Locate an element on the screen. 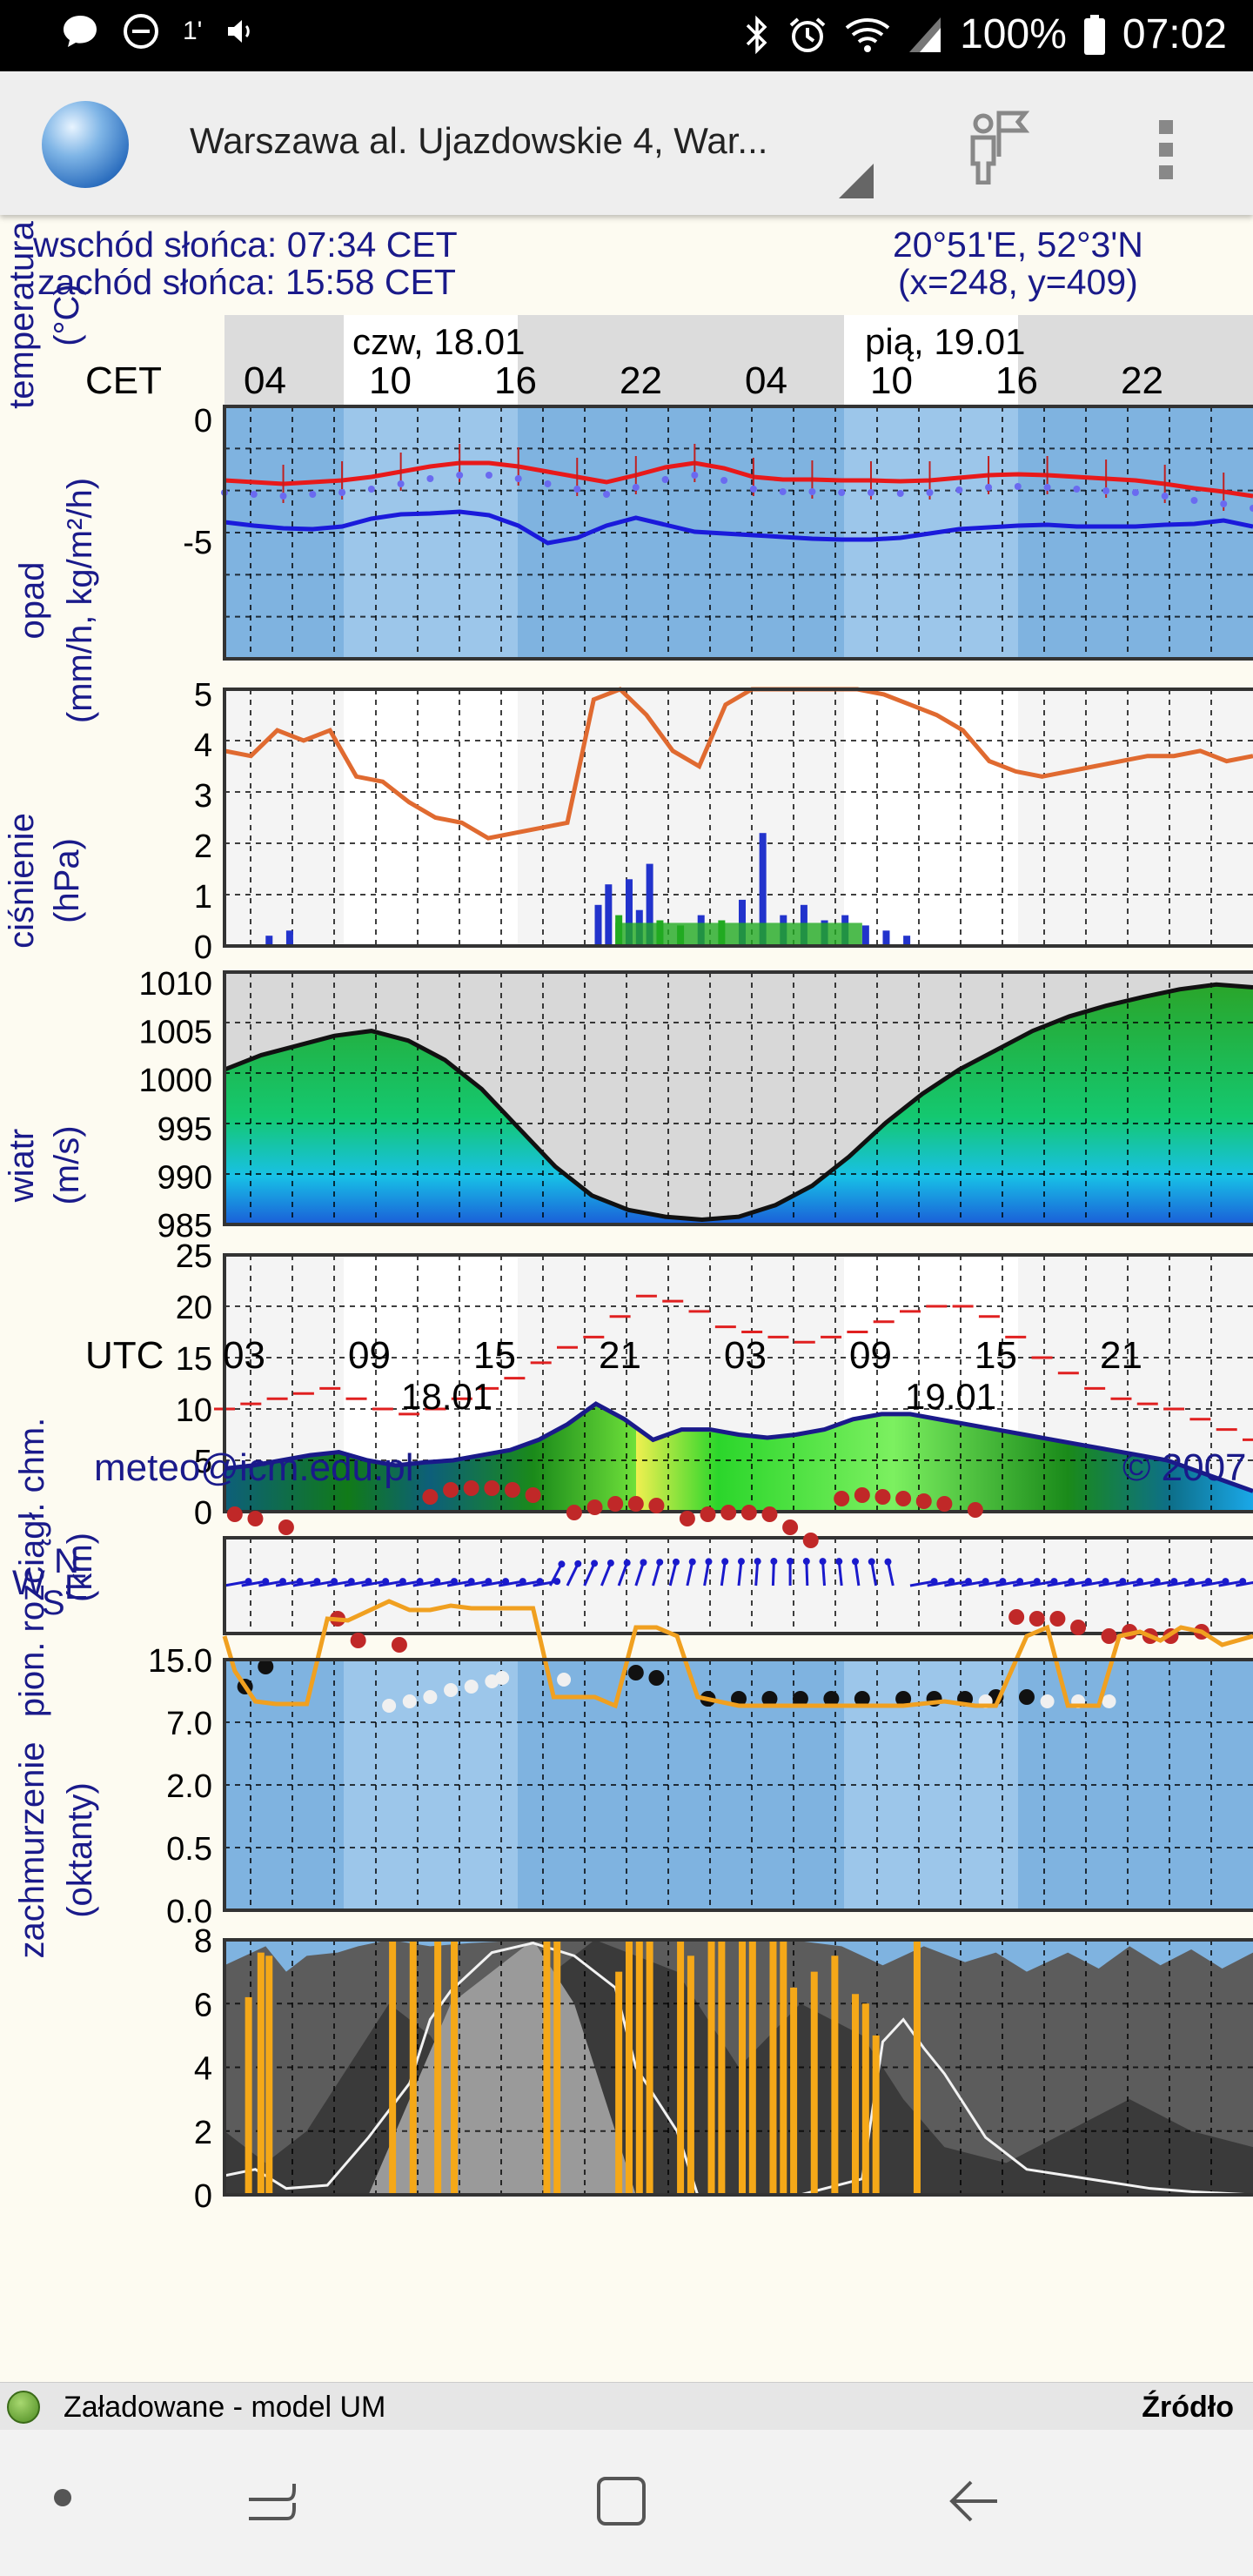  location-pin-icon is located at coordinates (996, 145).